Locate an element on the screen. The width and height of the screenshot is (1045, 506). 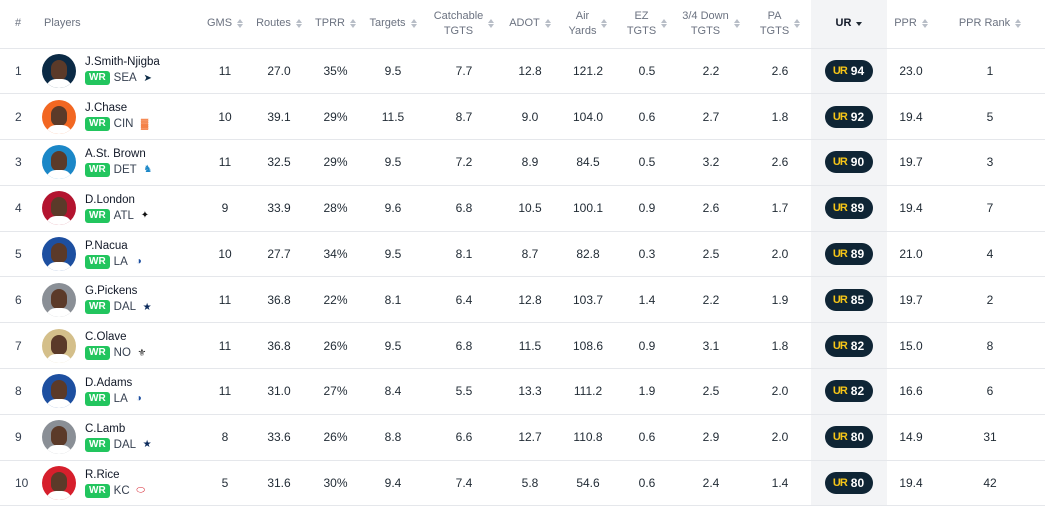
column-header-down: 3/4 Down TGTS is located at coordinates (711, 24).